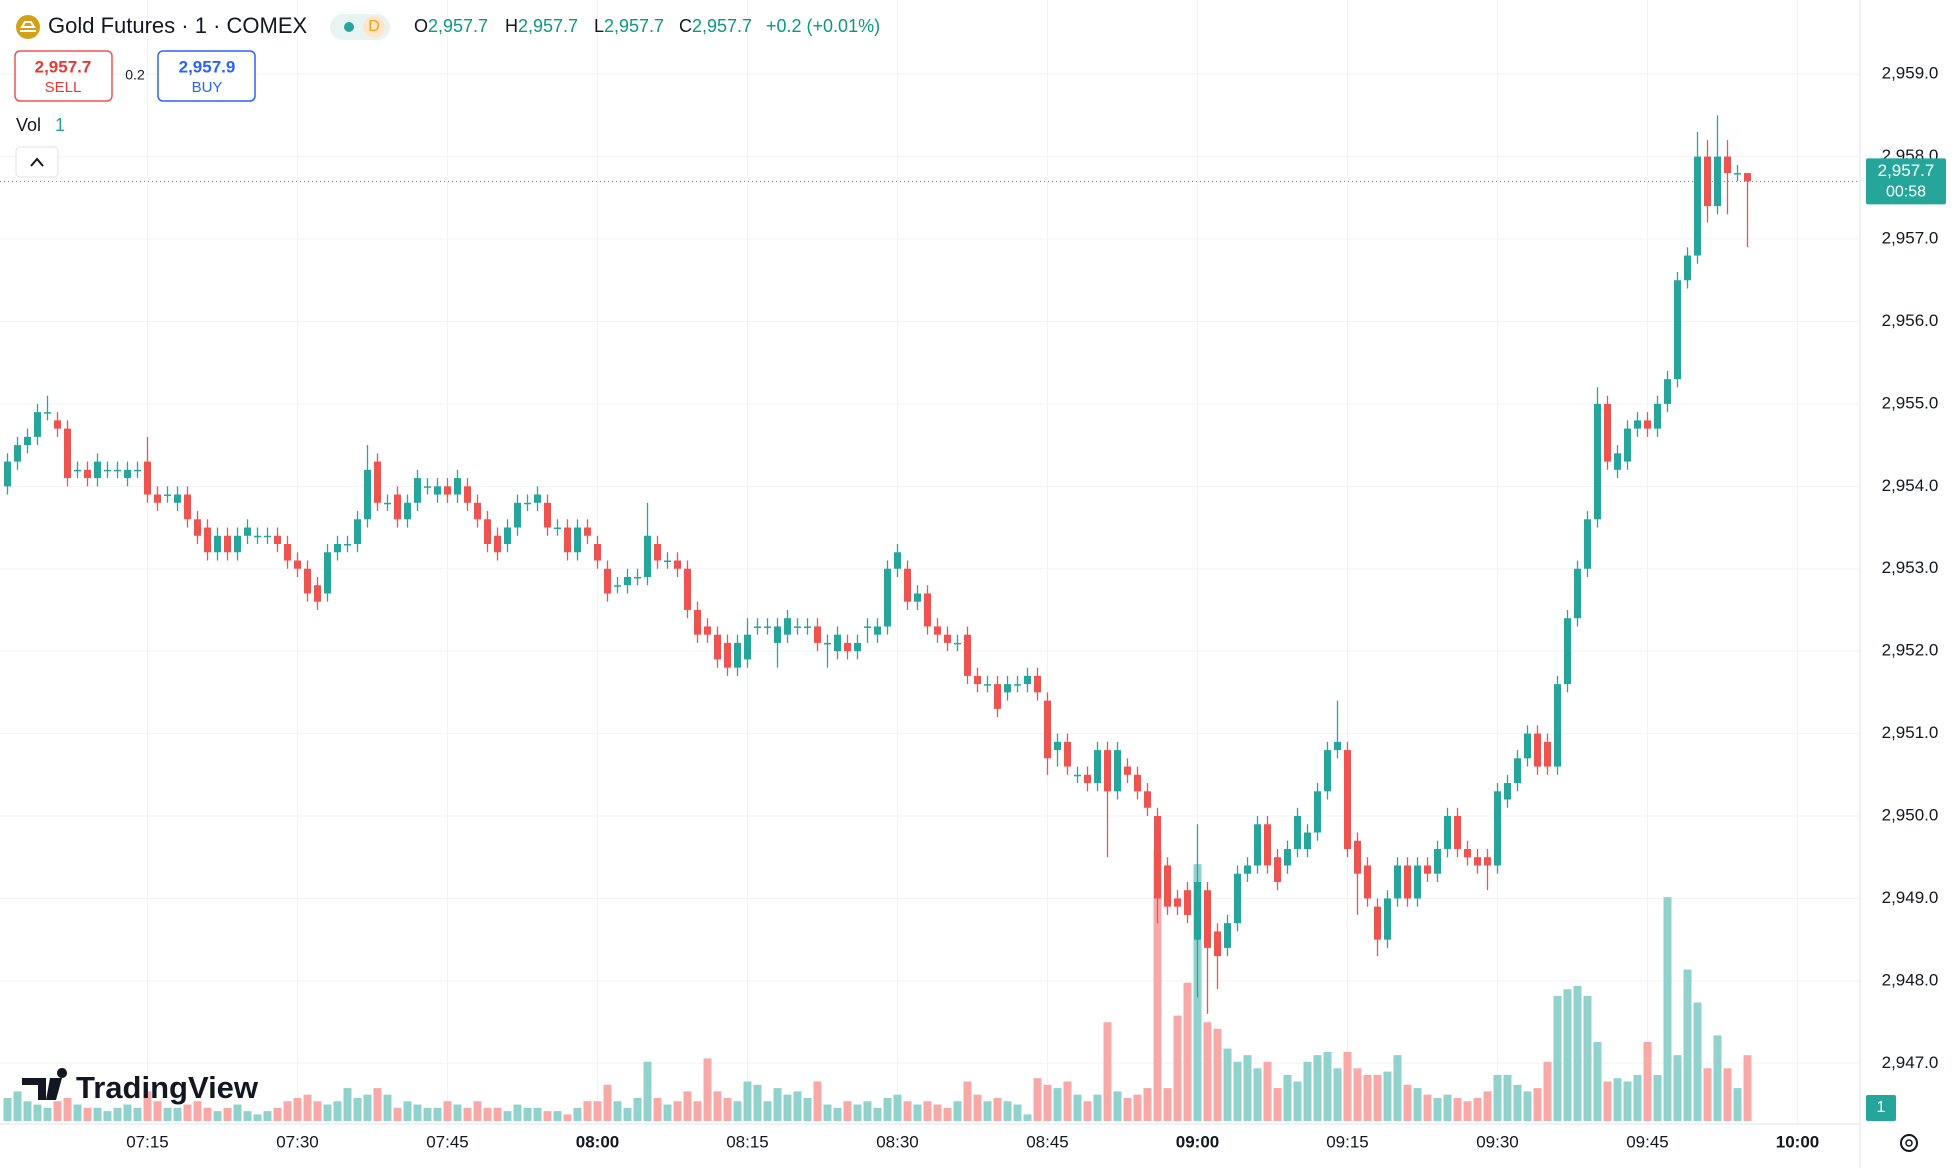 The height and width of the screenshot is (1168, 1960). What do you see at coordinates (1906, 170) in the screenshot?
I see `price-tag-price: 2,957.7` at bounding box center [1906, 170].